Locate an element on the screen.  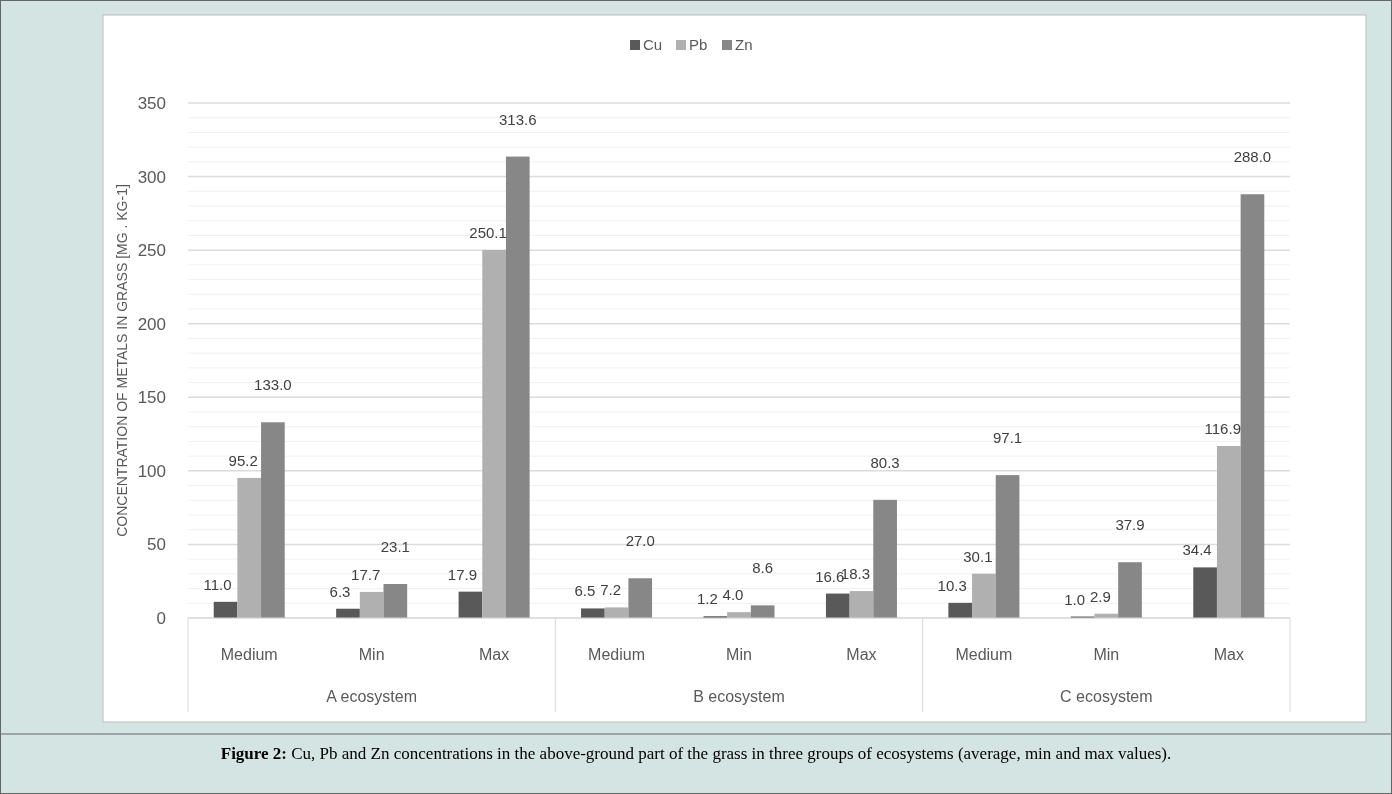
data-label: 30.1 is located at coordinates (978, 556).